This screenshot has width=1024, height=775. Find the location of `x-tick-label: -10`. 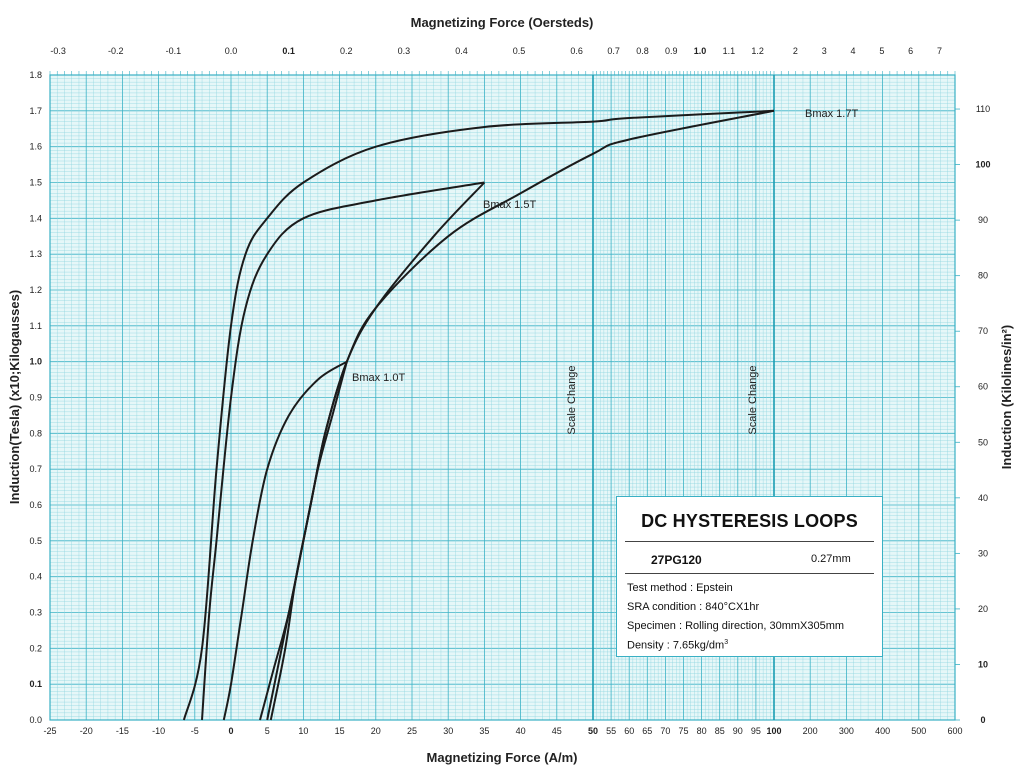

x-tick-label: -10 is located at coordinates (158, 731).